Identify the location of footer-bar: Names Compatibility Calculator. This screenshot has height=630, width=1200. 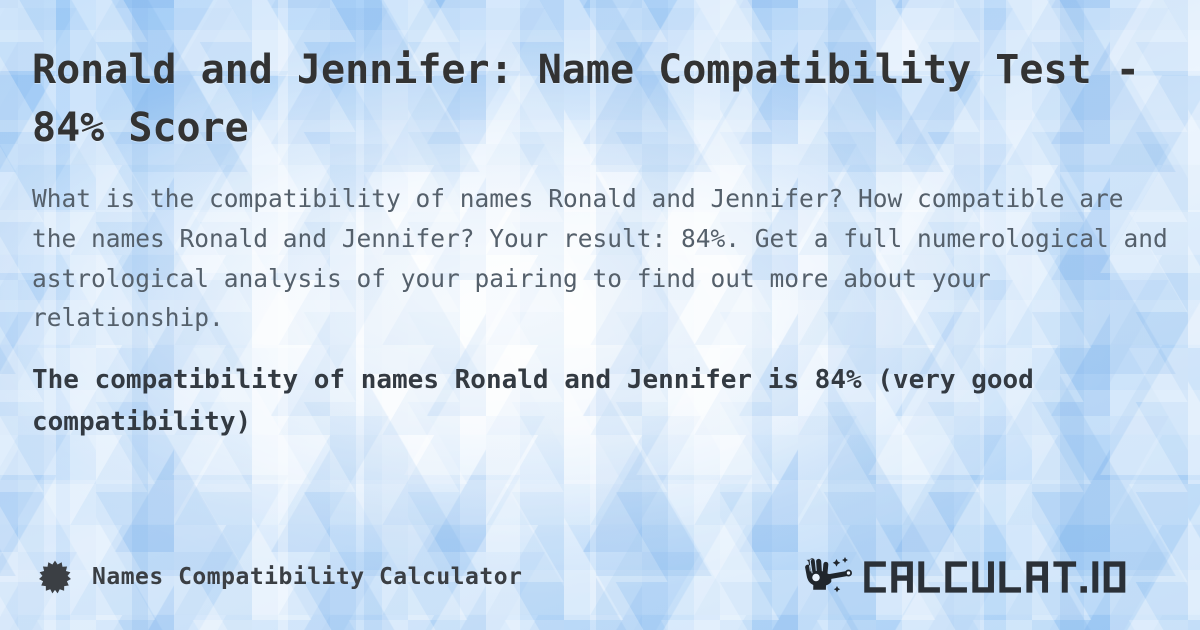
(600, 577).